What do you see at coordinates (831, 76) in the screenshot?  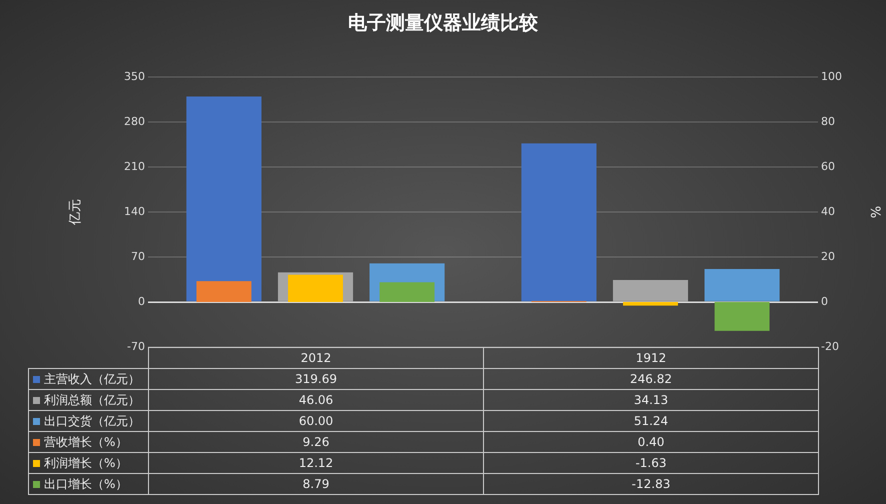 I see `y2-tick-label: 100` at bounding box center [831, 76].